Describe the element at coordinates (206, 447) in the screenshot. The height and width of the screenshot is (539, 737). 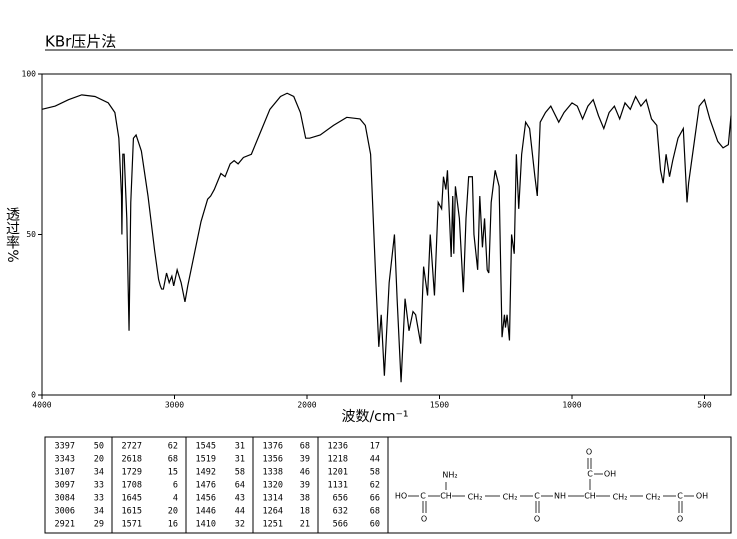
I see `peak-wavenumber: 1545` at that location.